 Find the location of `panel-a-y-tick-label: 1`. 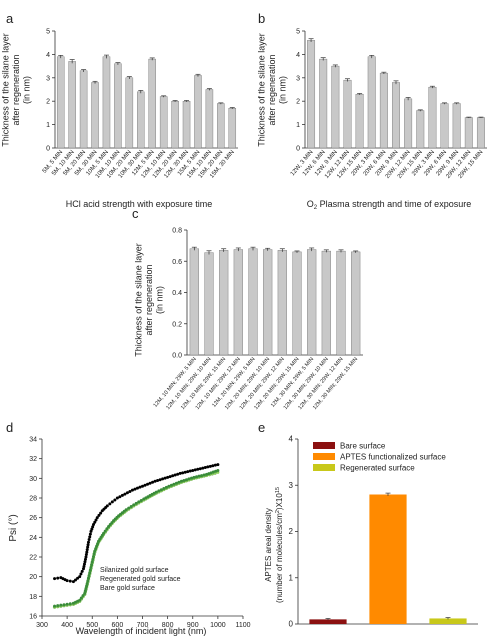

panel-a-y-tick-label: 1 is located at coordinates (48, 125).